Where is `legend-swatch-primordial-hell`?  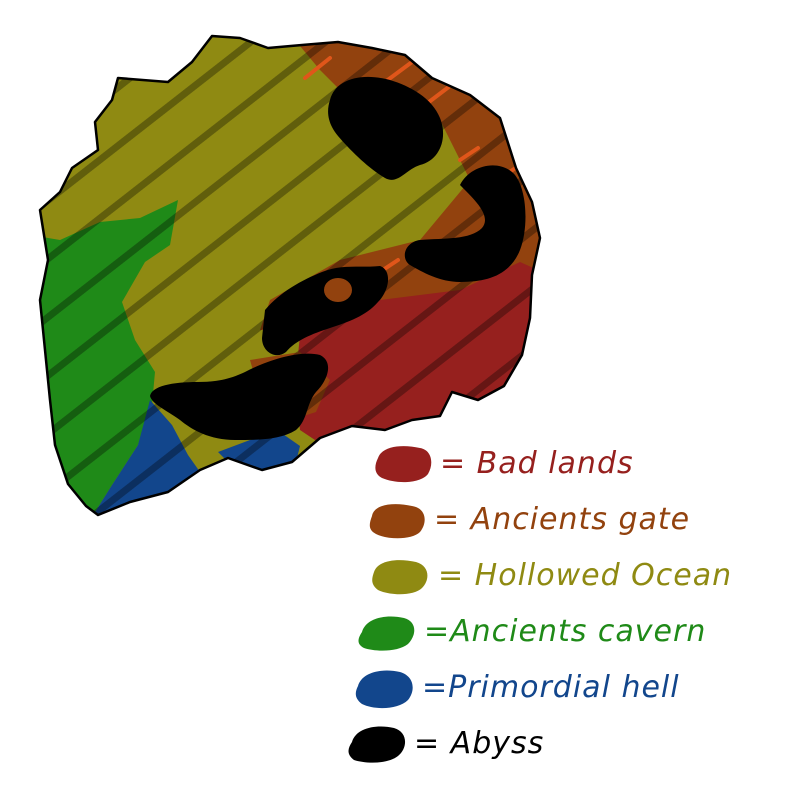
legend-swatch-primordial-hell is located at coordinates (384, 689).